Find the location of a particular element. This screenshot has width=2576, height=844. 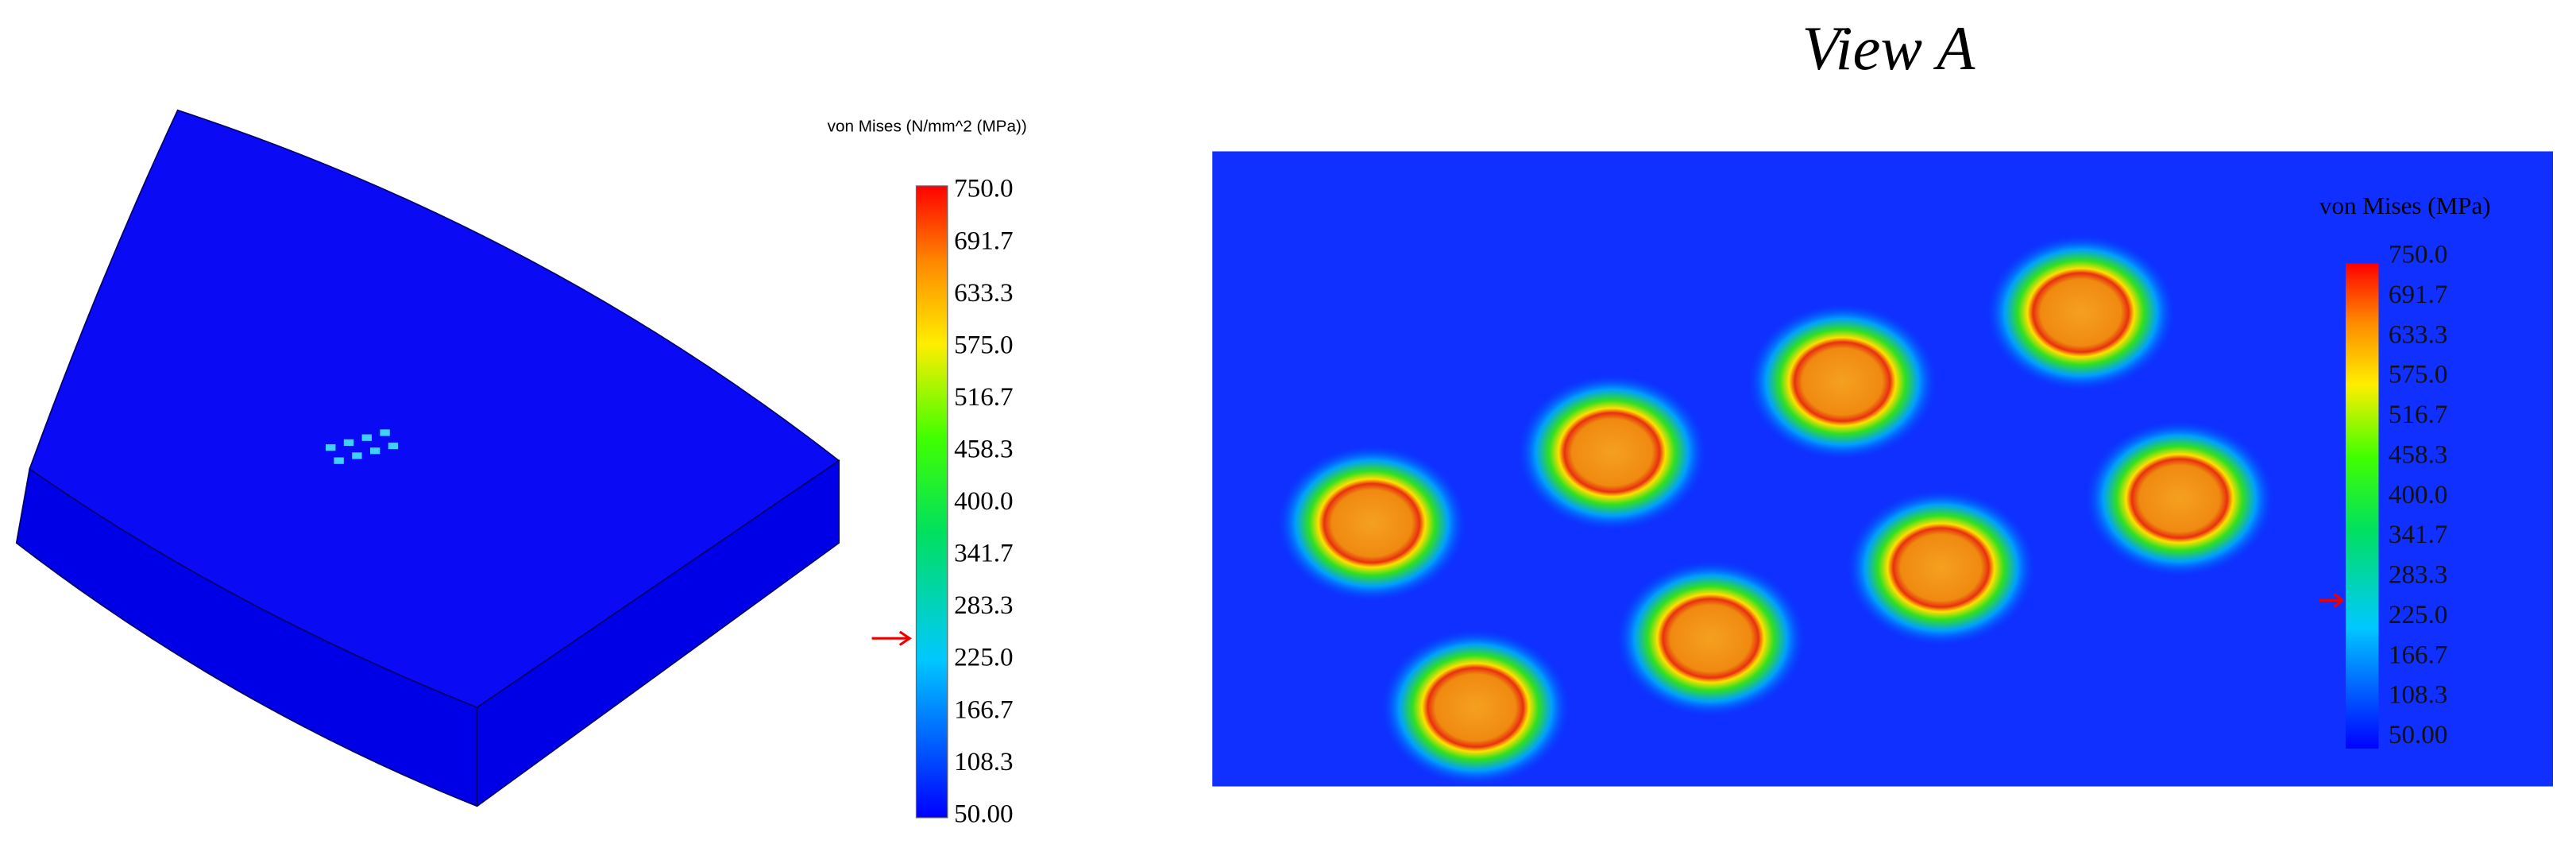

legend-title: von Mises (N/mm^2 (MPa)) is located at coordinates (927, 127).